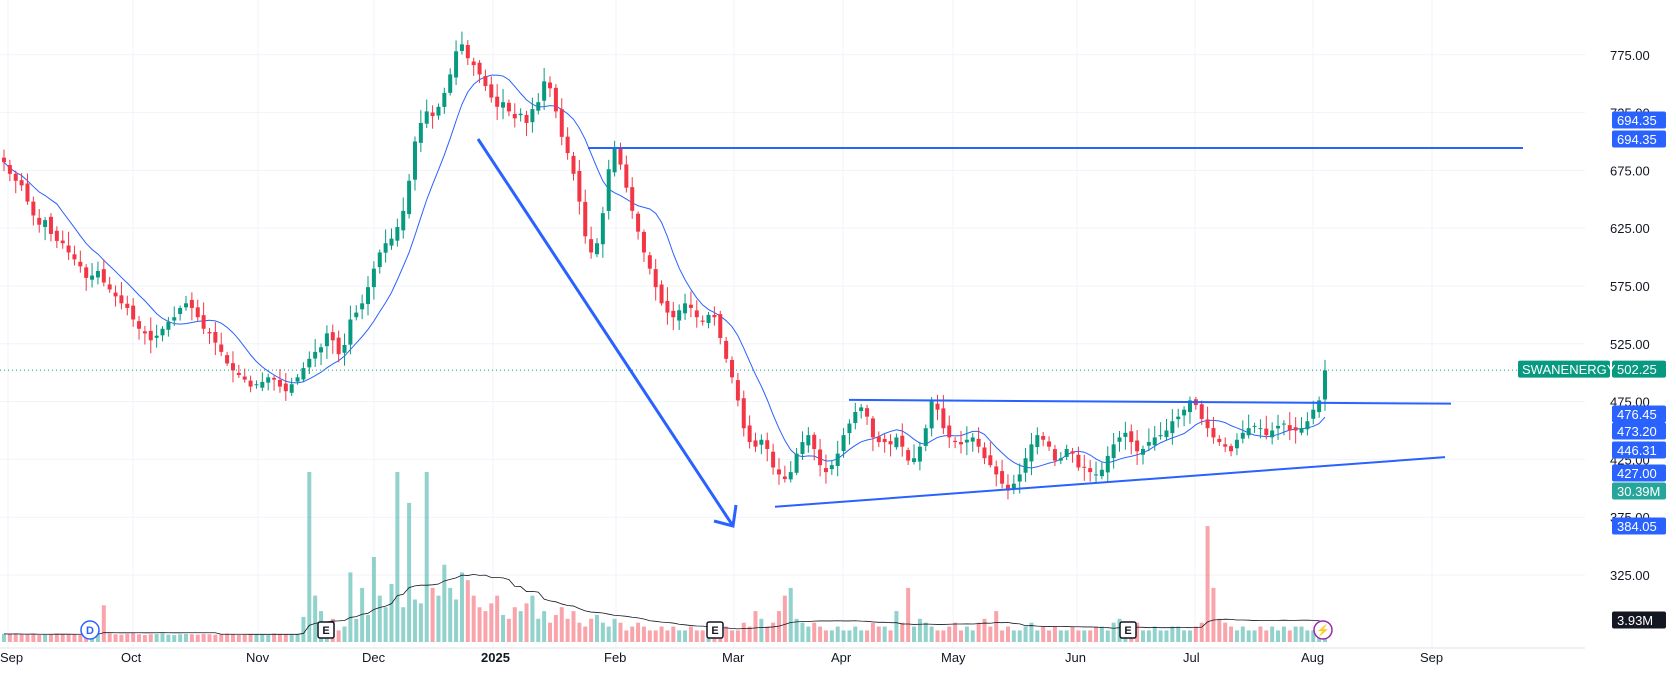 The image size is (1676, 699). I want to click on x-tick-label: May, so click(953, 657).